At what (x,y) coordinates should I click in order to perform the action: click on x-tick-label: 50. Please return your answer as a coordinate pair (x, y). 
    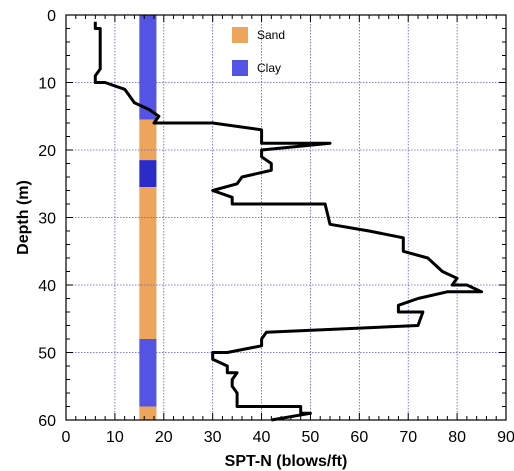
    Looking at the image, I should click on (311, 437).